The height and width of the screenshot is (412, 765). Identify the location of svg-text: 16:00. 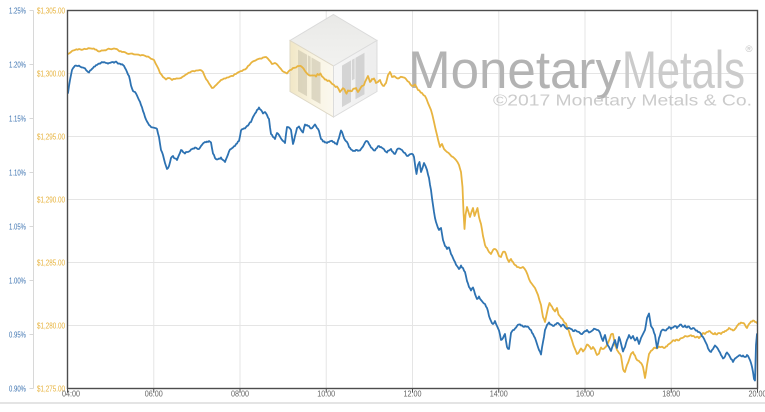
(585, 394).